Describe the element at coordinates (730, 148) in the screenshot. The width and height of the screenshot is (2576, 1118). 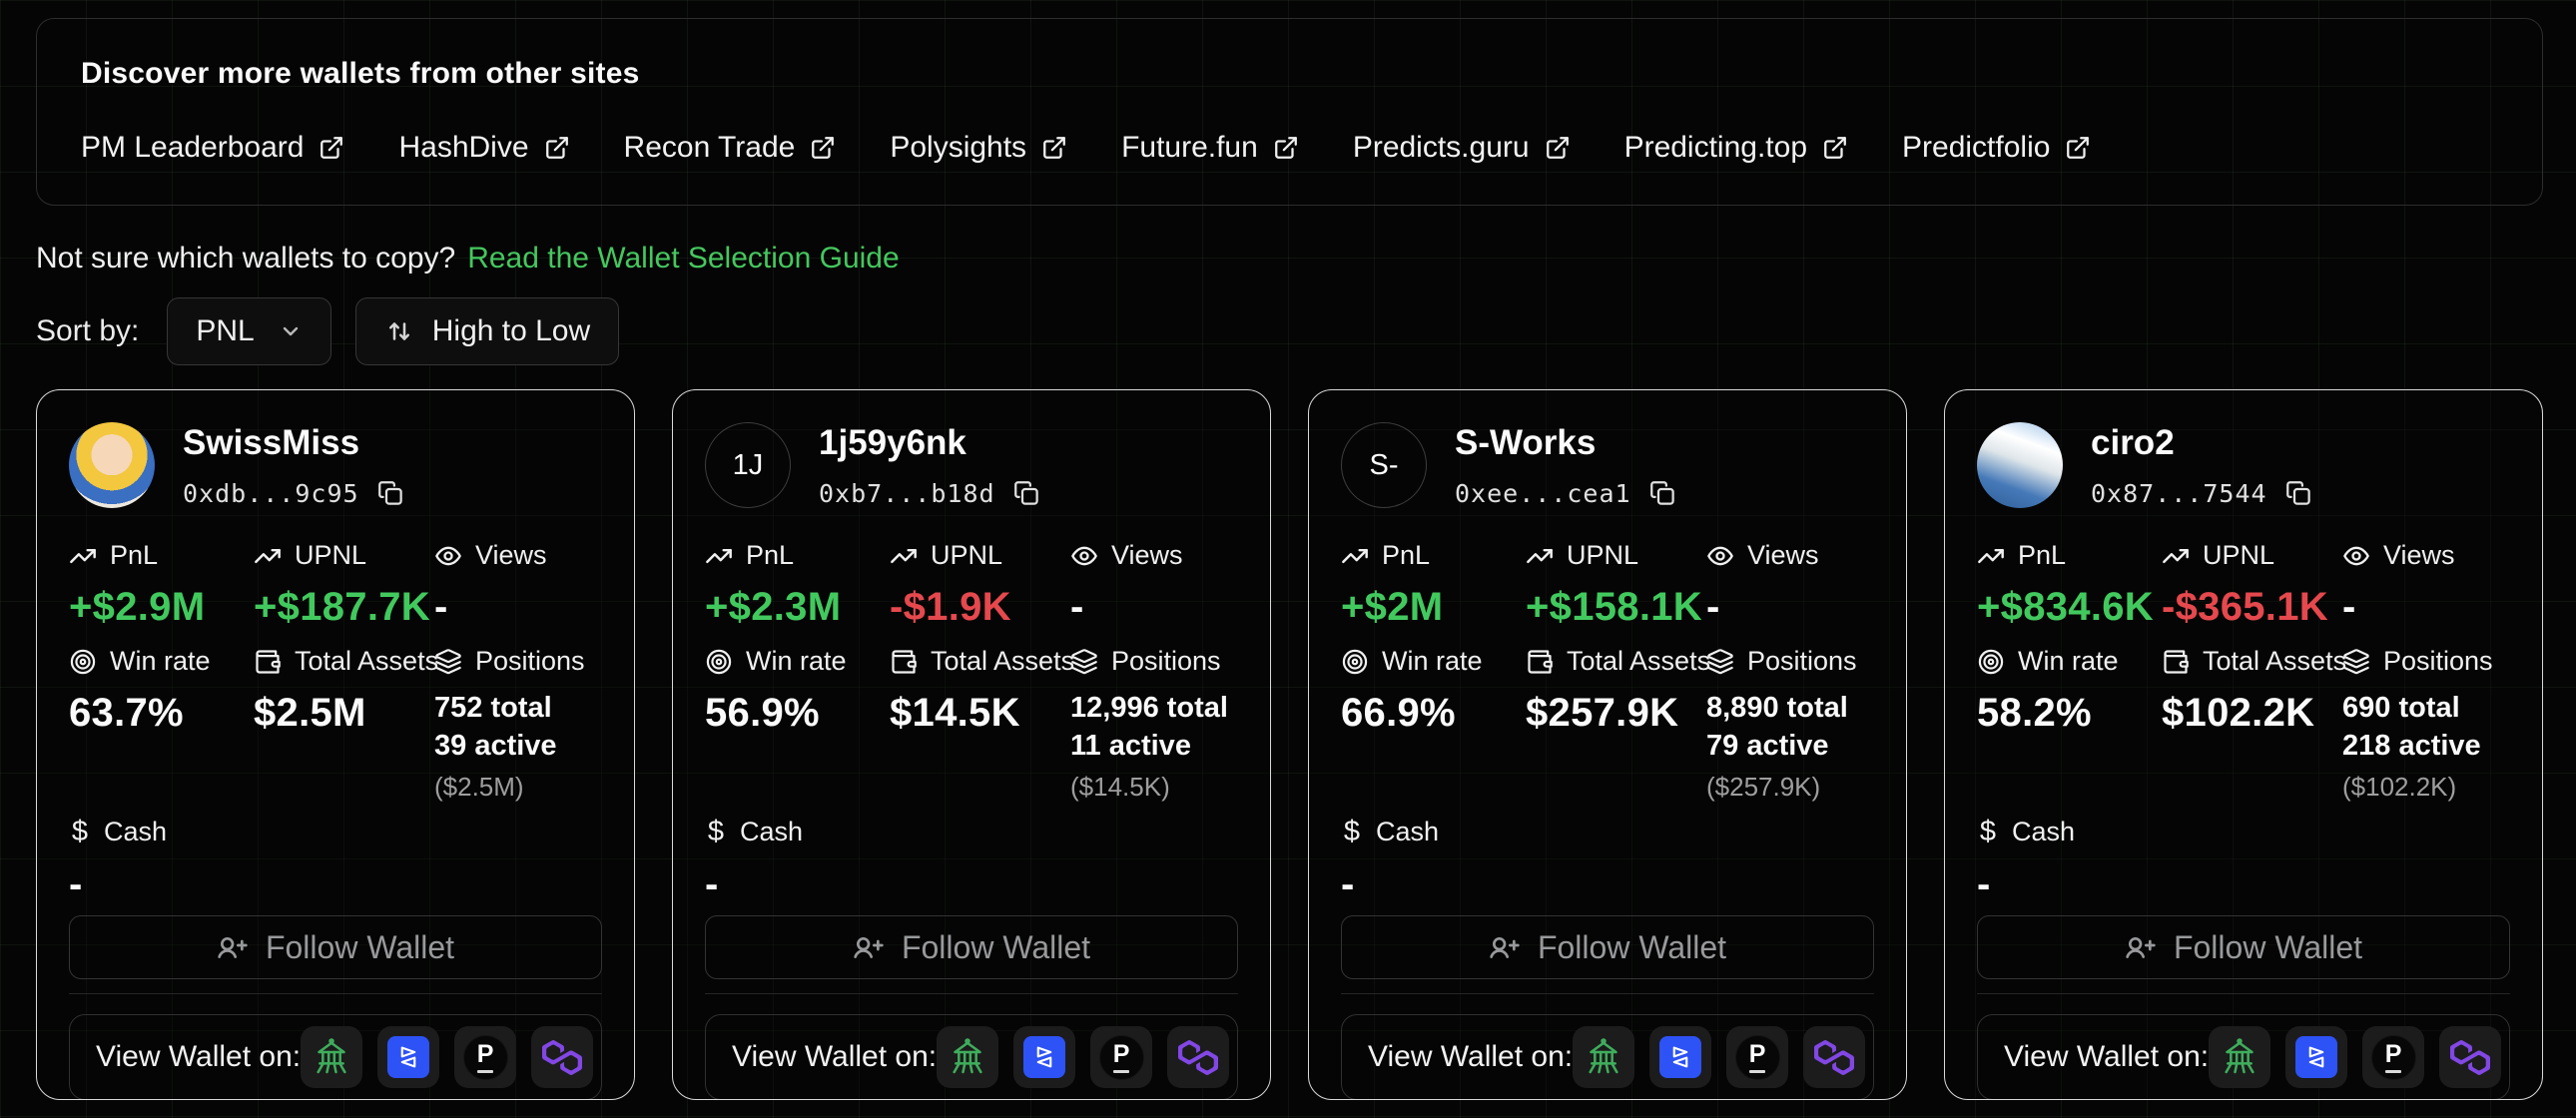
I see `banner-external-link: Recon Trade` at that location.